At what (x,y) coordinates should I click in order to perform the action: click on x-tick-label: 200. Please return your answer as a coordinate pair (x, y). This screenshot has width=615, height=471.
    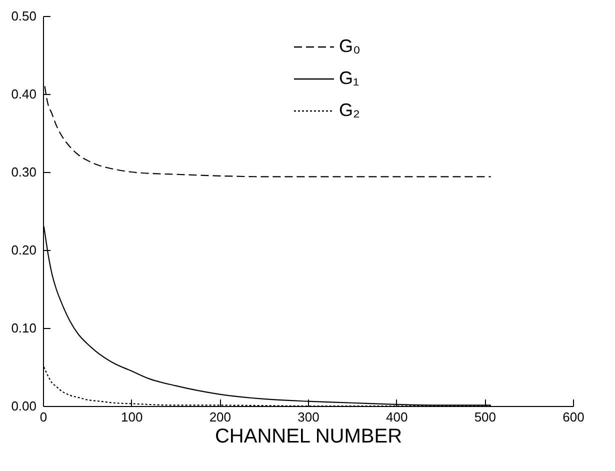
    Looking at the image, I should click on (220, 417).